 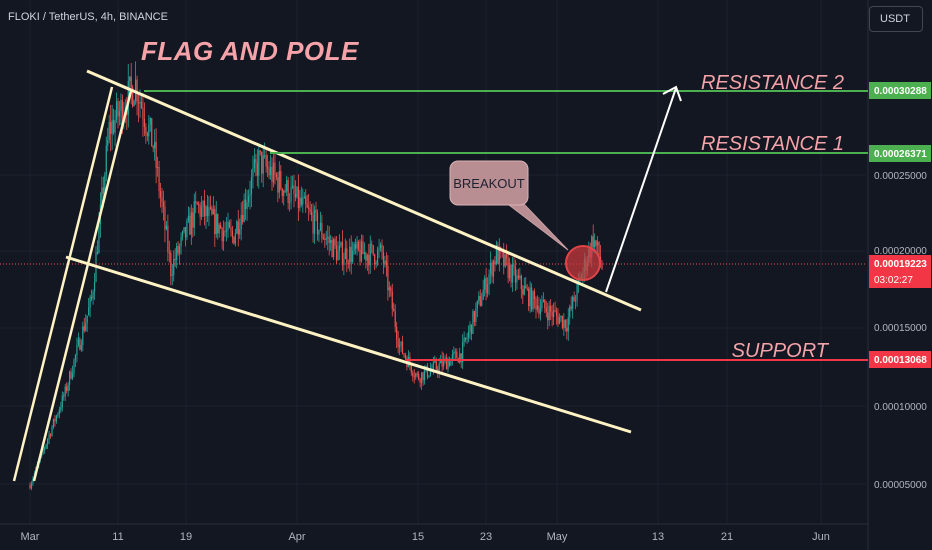 What do you see at coordinates (900, 153) in the screenshot?
I see `resistance-1-price-tag` at bounding box center [900, 153].